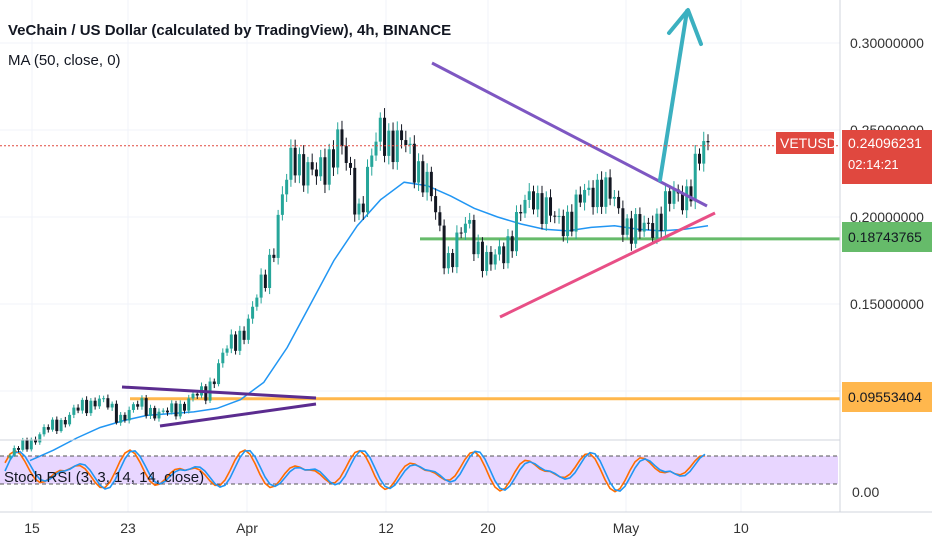  I want to click on time-tick-label: May, so click(626, 528).